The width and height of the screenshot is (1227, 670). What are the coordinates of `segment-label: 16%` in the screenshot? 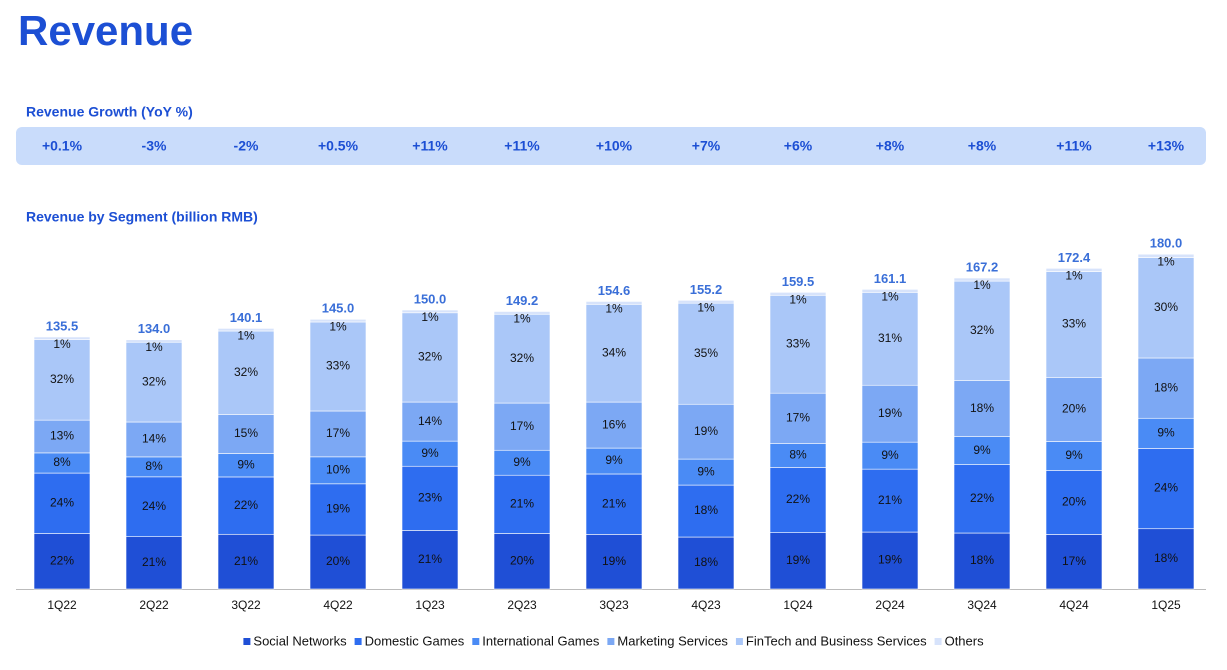 It's located at (614, 424).